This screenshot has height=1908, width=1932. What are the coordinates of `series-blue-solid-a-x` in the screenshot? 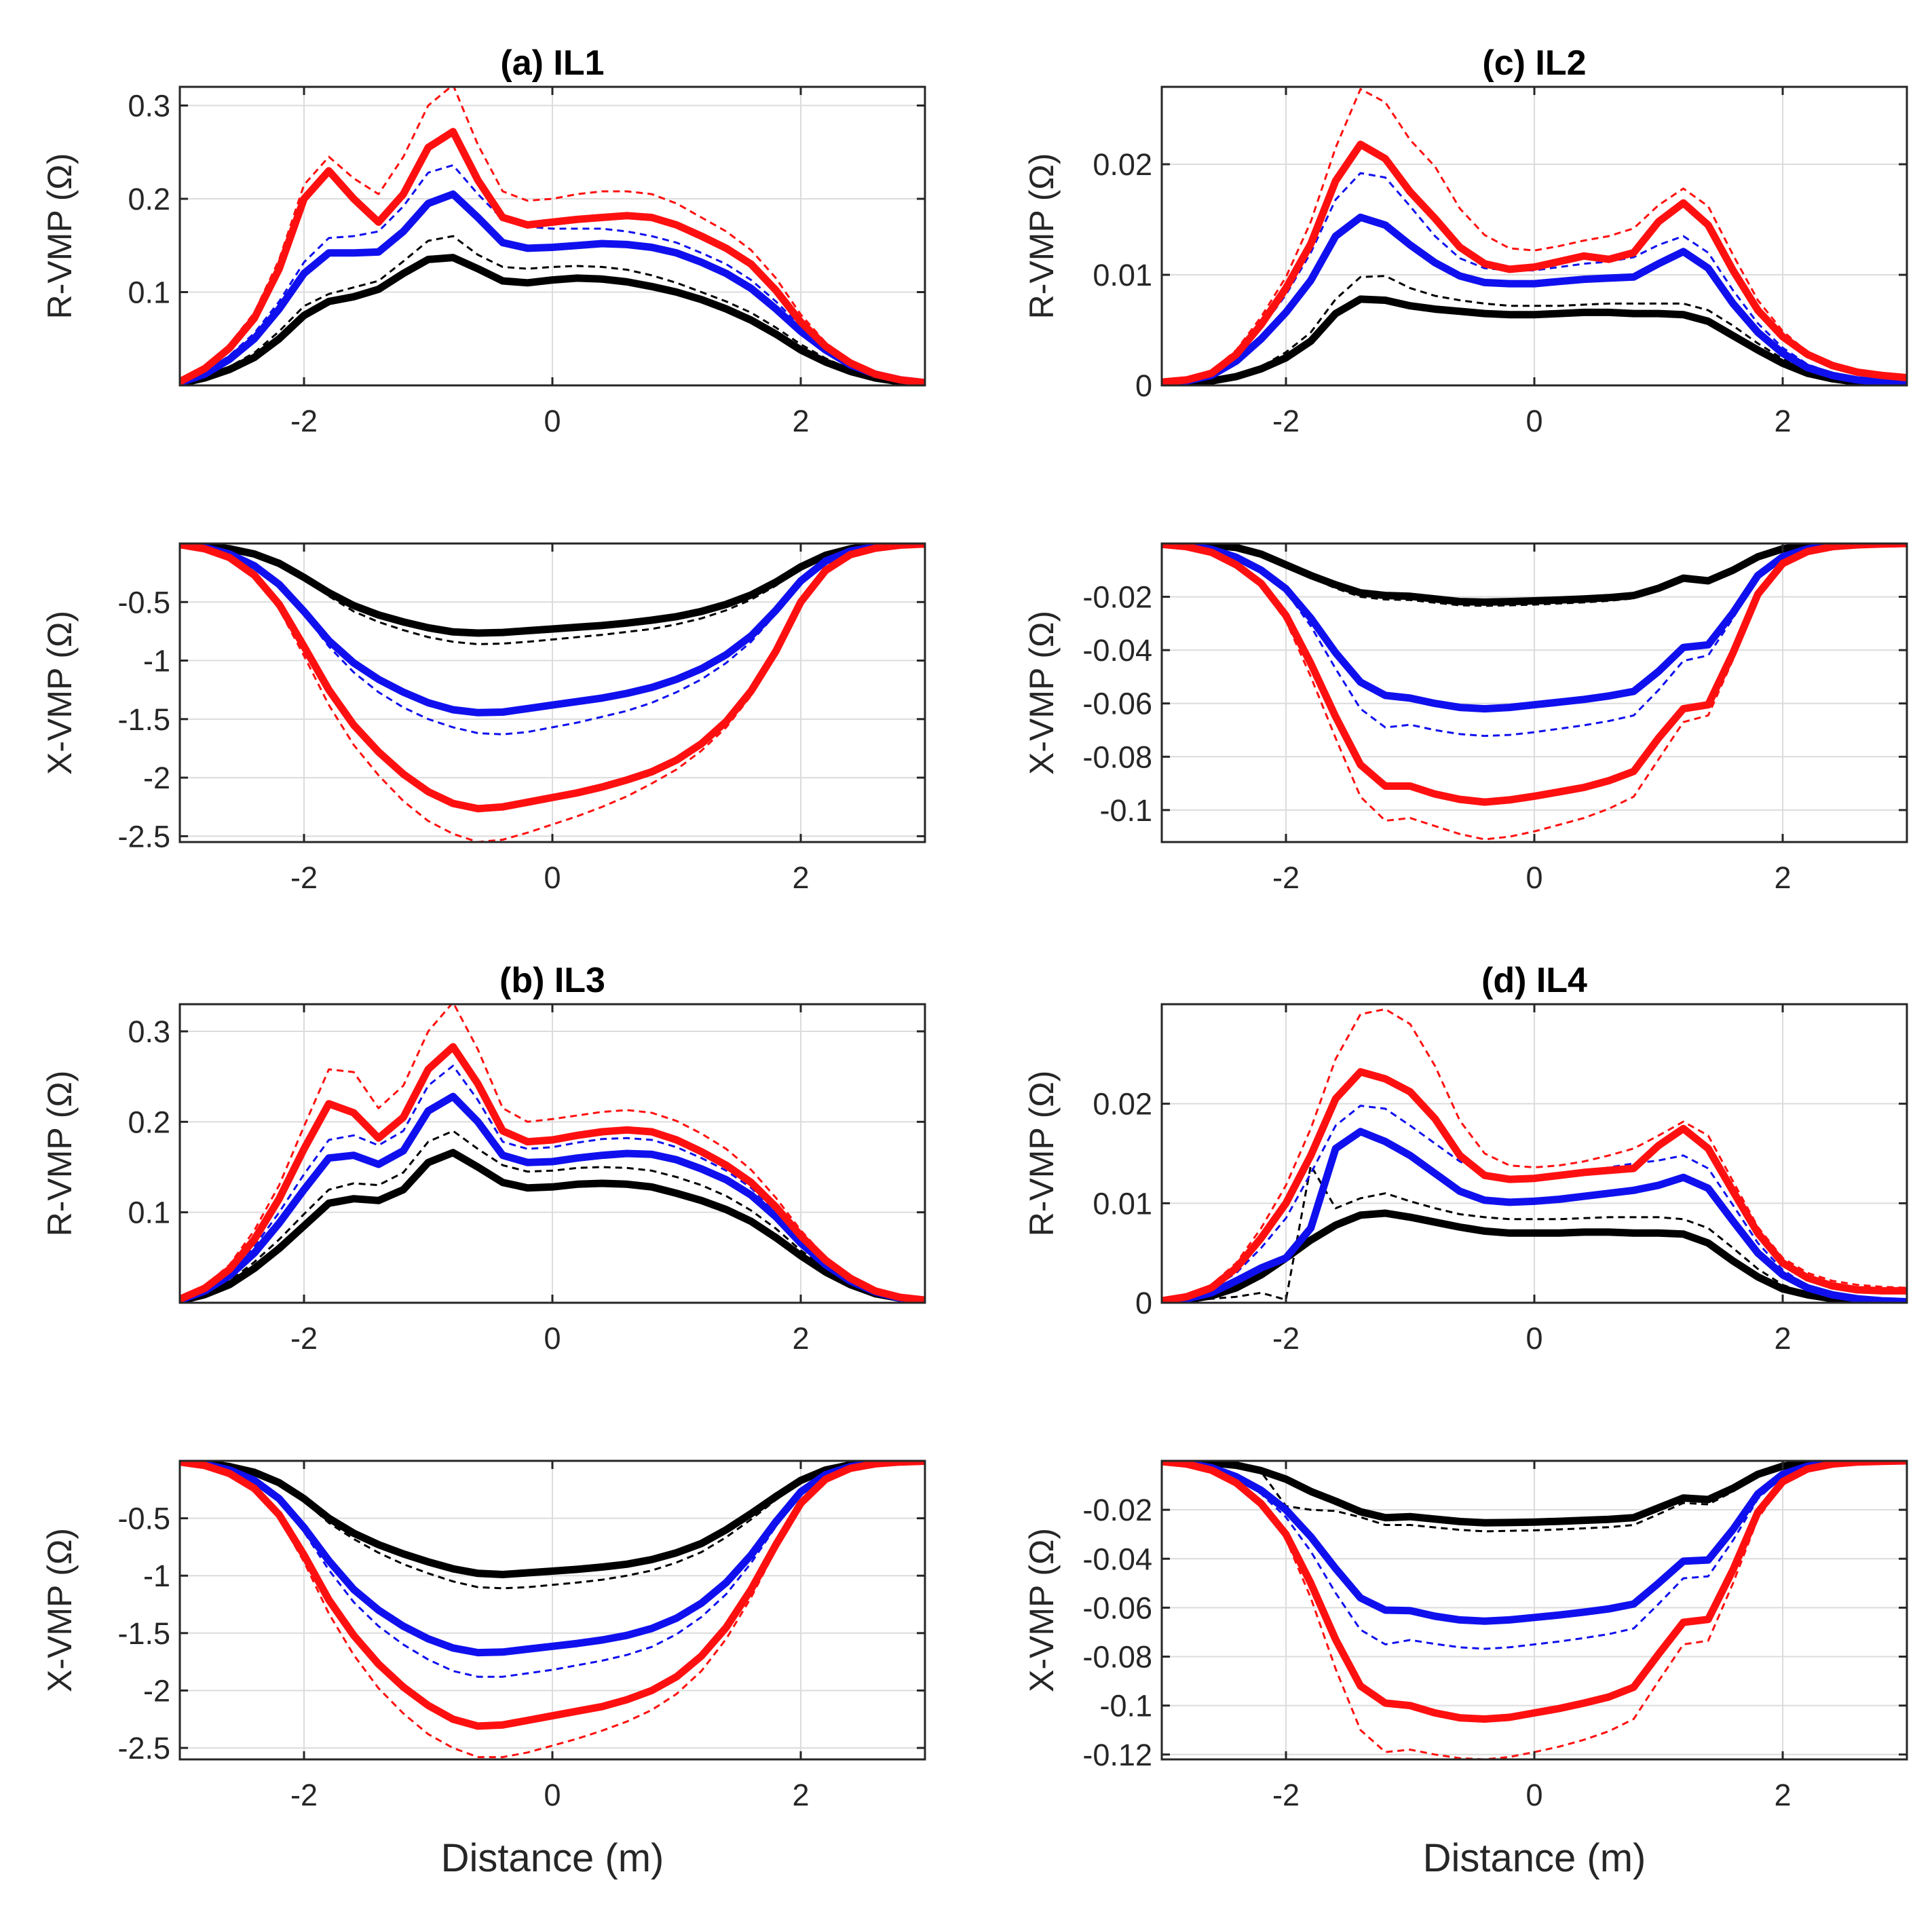 It's located at (552, 630).